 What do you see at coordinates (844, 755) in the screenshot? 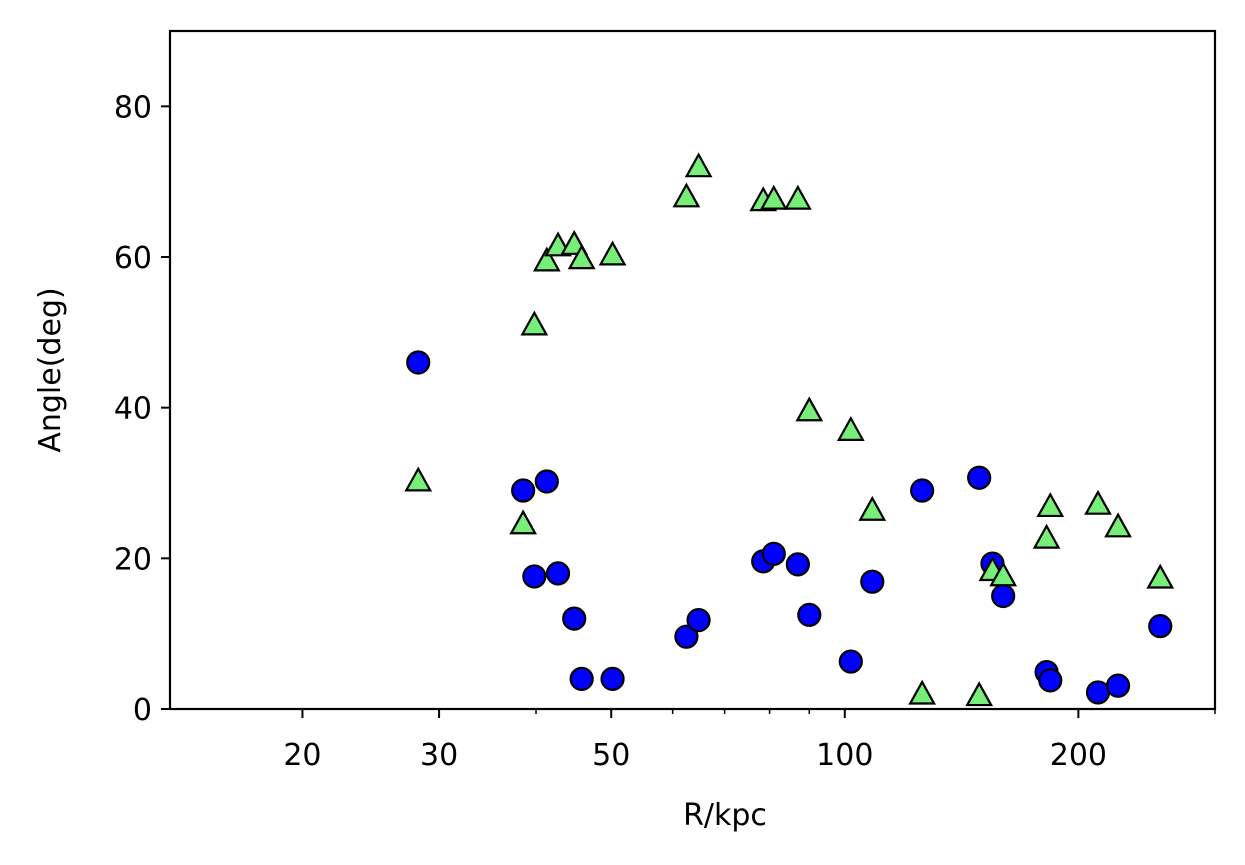
I see `x-tick-label: 100` at bounding box center [844, 755].